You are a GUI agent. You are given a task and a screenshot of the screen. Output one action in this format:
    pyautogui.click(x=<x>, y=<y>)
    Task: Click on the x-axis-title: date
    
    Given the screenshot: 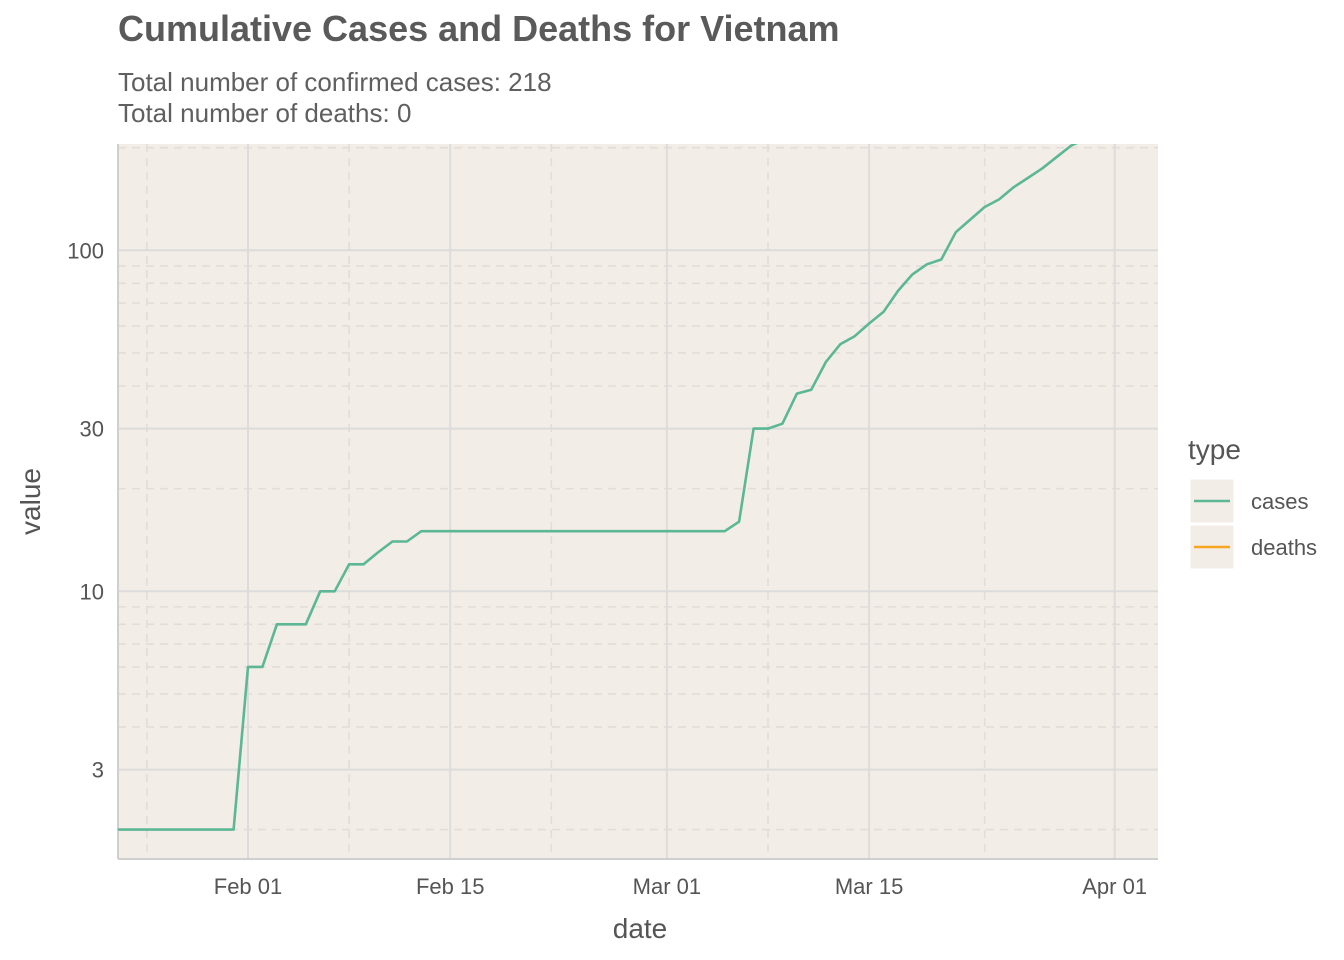 What is the action you would take?
    pyautogui.click(x=640, y=928)
    